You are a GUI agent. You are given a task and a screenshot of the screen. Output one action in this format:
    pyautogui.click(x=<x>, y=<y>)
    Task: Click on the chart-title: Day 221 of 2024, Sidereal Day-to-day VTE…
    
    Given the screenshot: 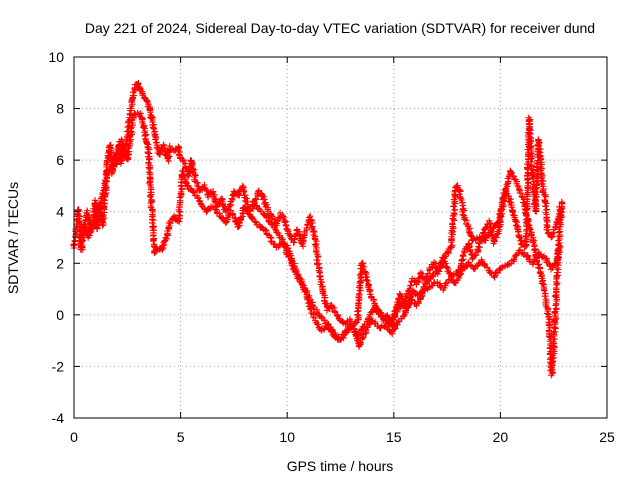 What is the action you would take?
    pyautogui.click(x=340, y=28)
    